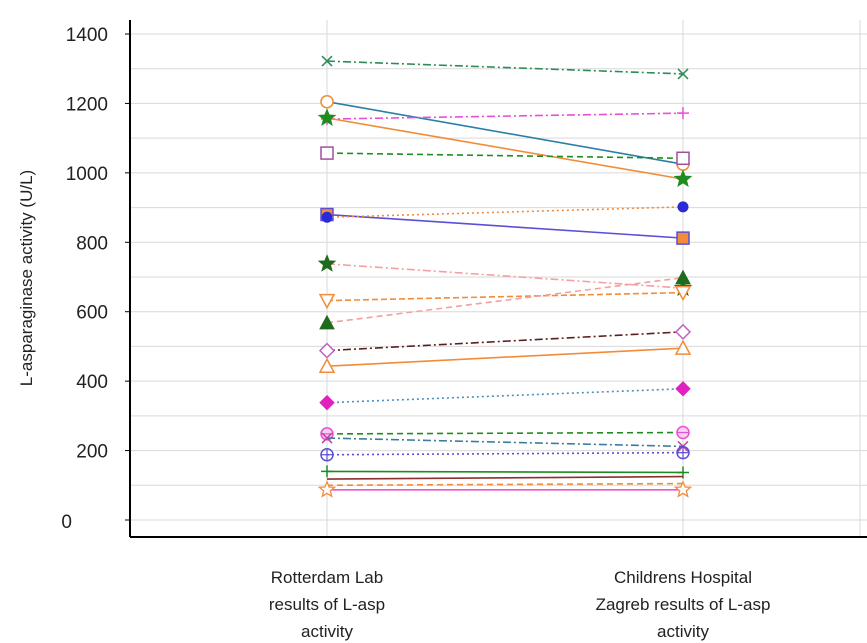  Describe the element at coordinates (66, 522) in the screenshot. I see `y-tick-label: 0` at that location.